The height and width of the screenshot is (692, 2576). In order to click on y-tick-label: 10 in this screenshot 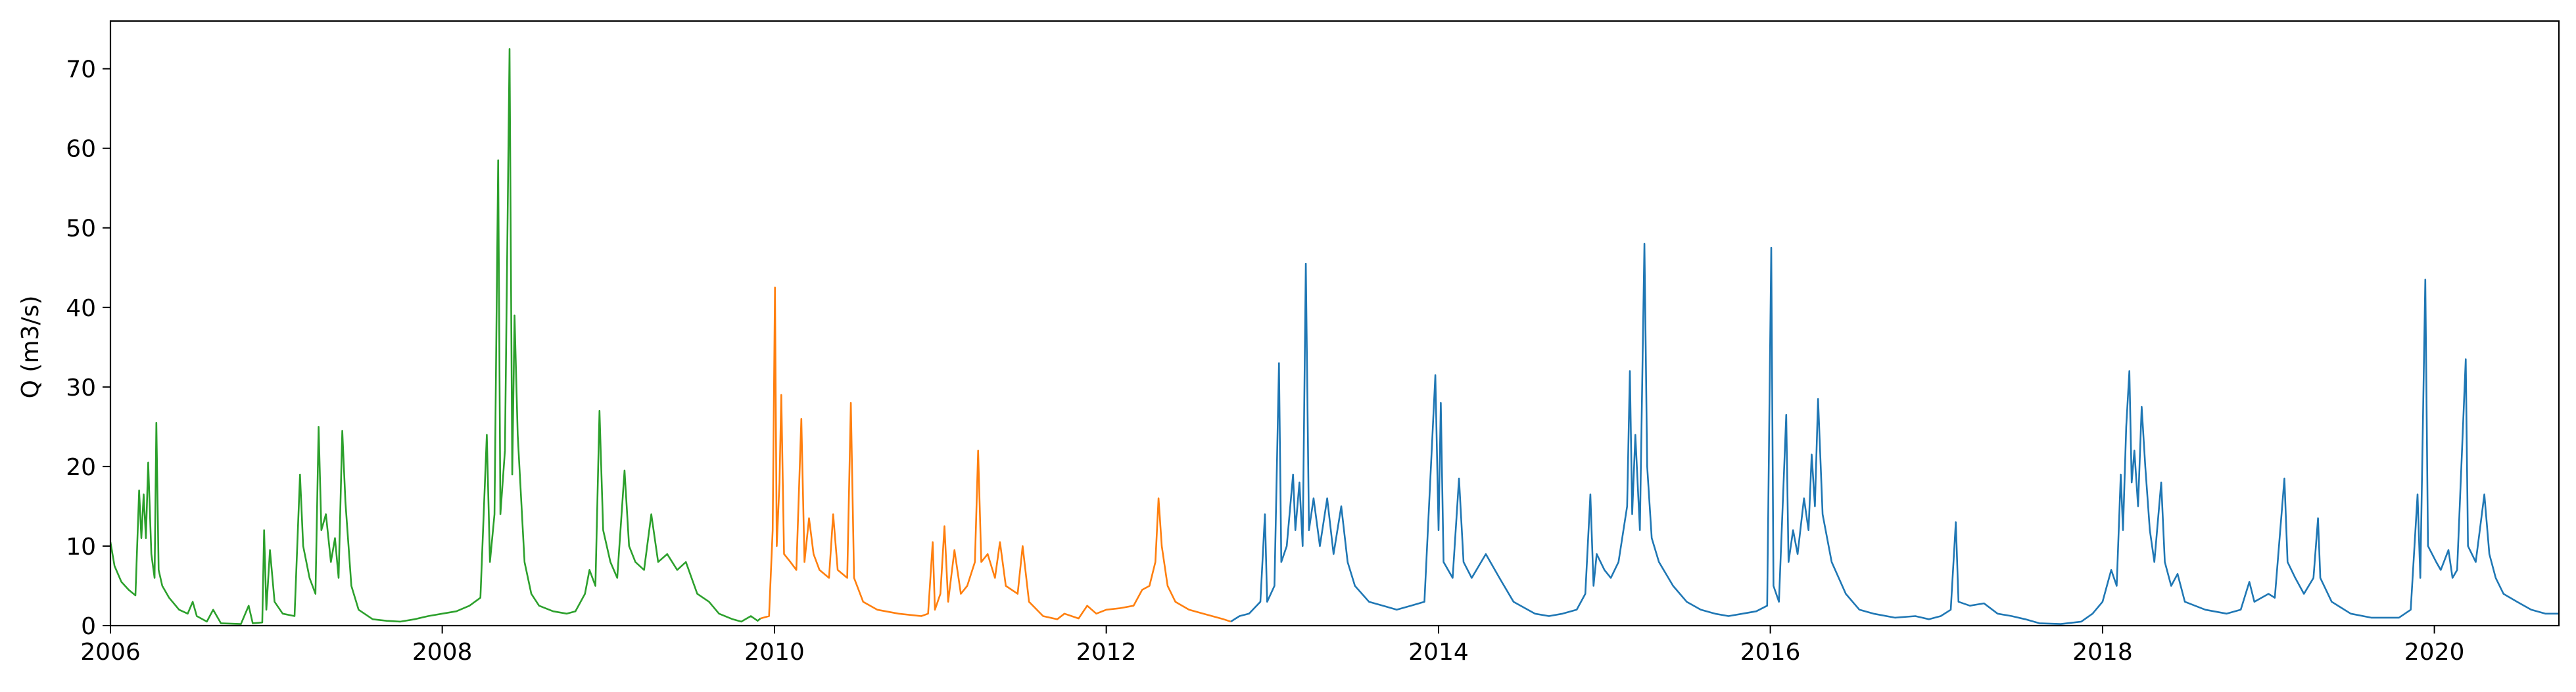, I will do `click(81, 547)`.